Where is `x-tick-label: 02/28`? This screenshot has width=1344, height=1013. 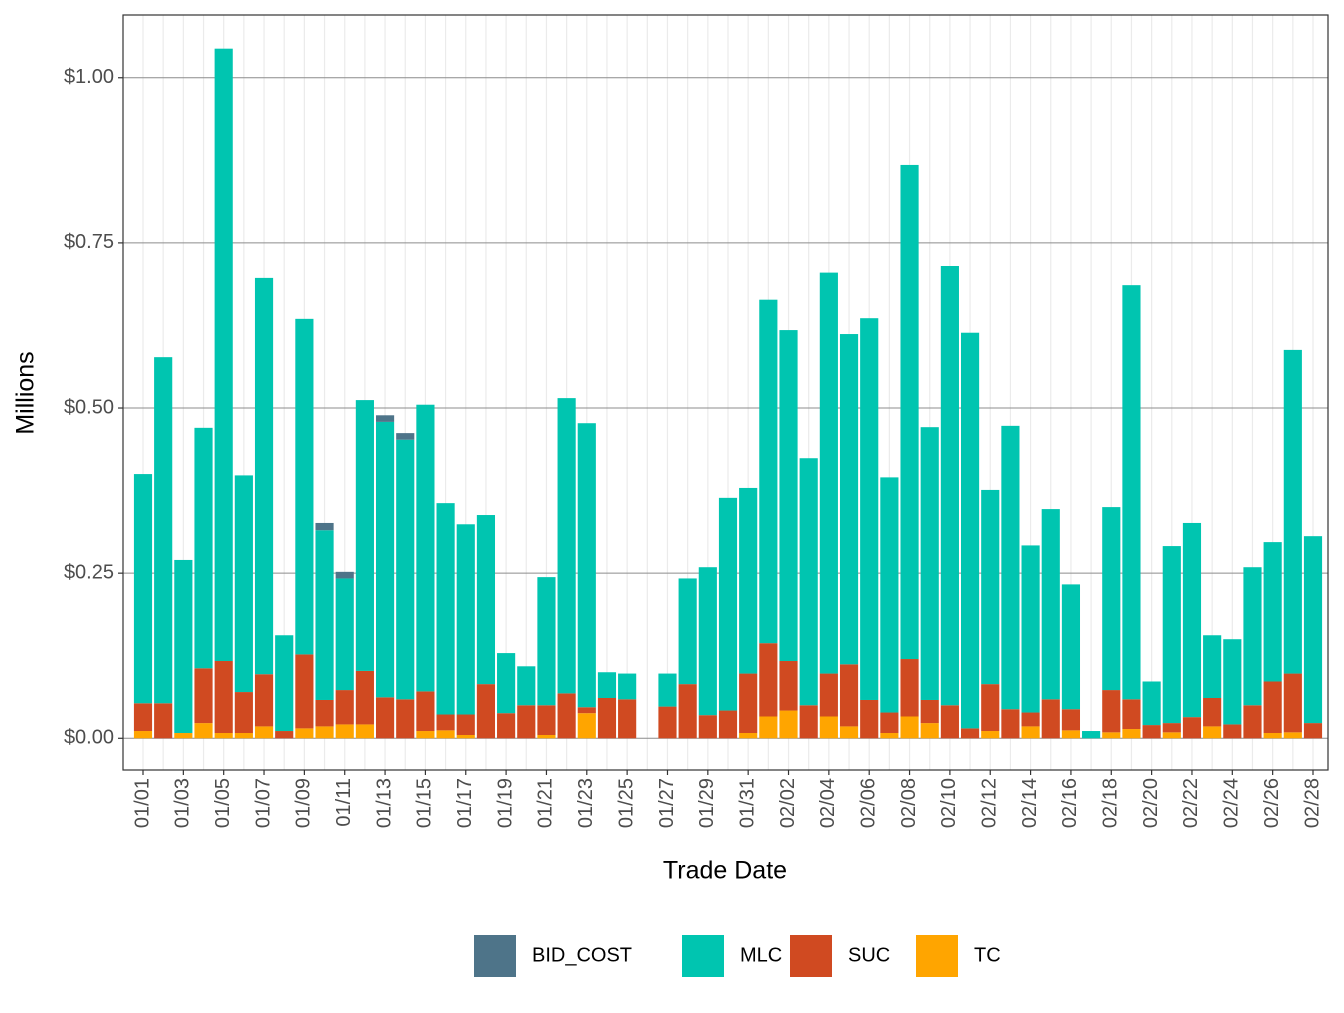 x-tick-label: 02/28 is located at coordinates (1312, 803).